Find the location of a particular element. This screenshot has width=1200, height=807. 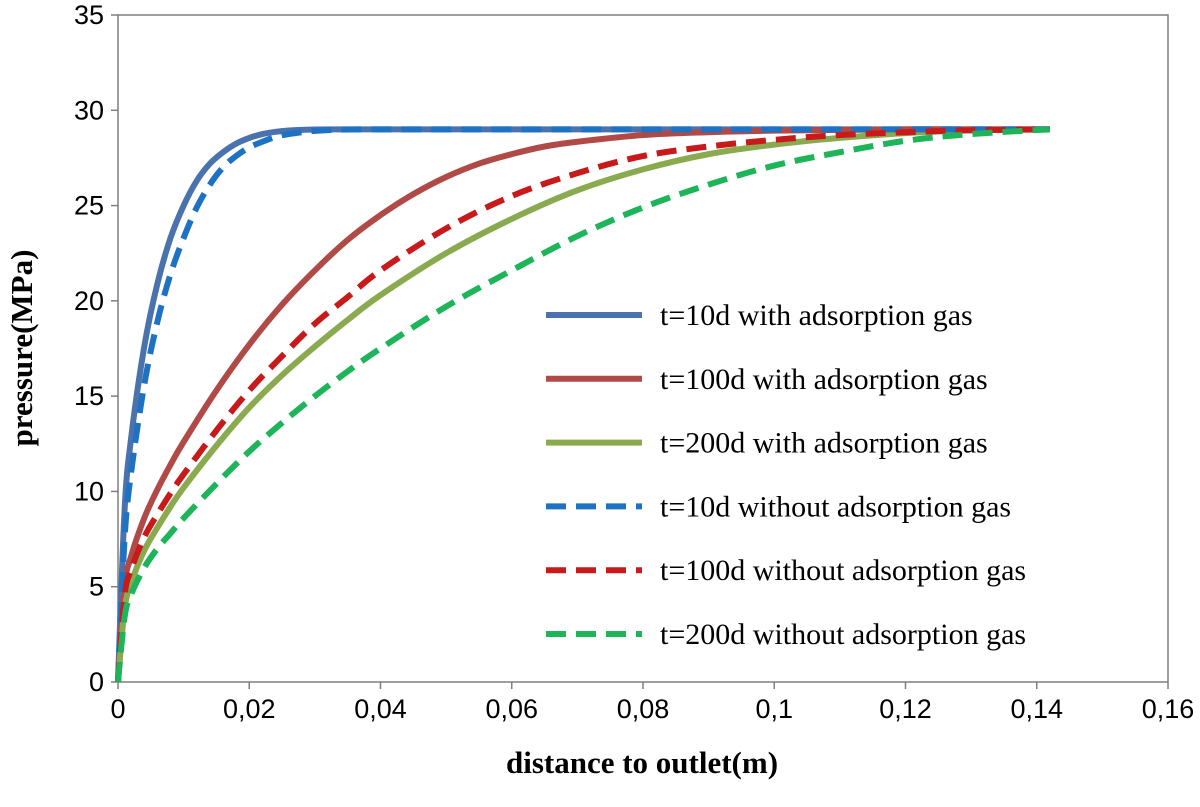

legend-label: t=100d without adsorption gas is located at coordinates (843, 570).